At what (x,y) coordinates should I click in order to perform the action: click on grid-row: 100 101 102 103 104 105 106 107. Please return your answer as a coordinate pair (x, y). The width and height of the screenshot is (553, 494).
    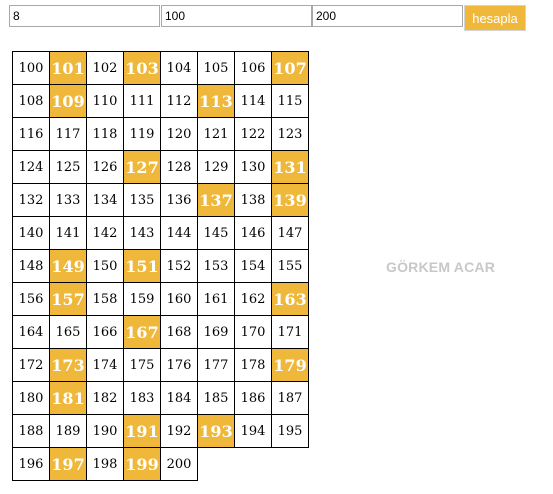
    Looking at the image, I should click on (160, 68).